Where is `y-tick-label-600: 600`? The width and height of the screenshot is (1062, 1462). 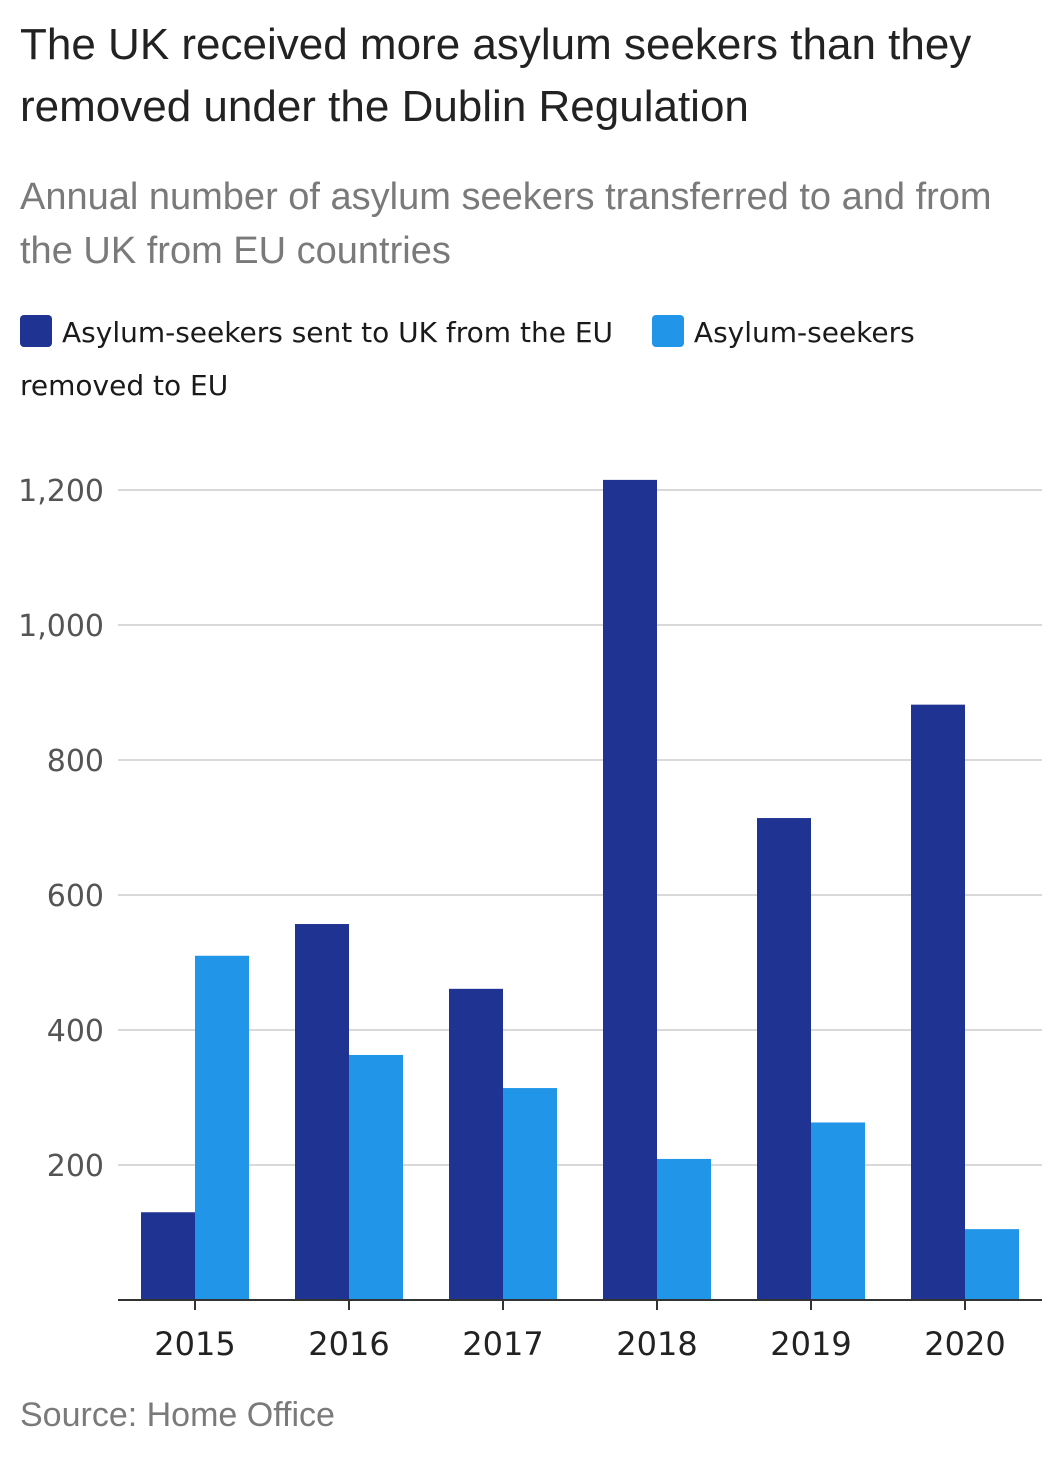 y-tick-label-600: 600 is located at coordinates (75, 896).